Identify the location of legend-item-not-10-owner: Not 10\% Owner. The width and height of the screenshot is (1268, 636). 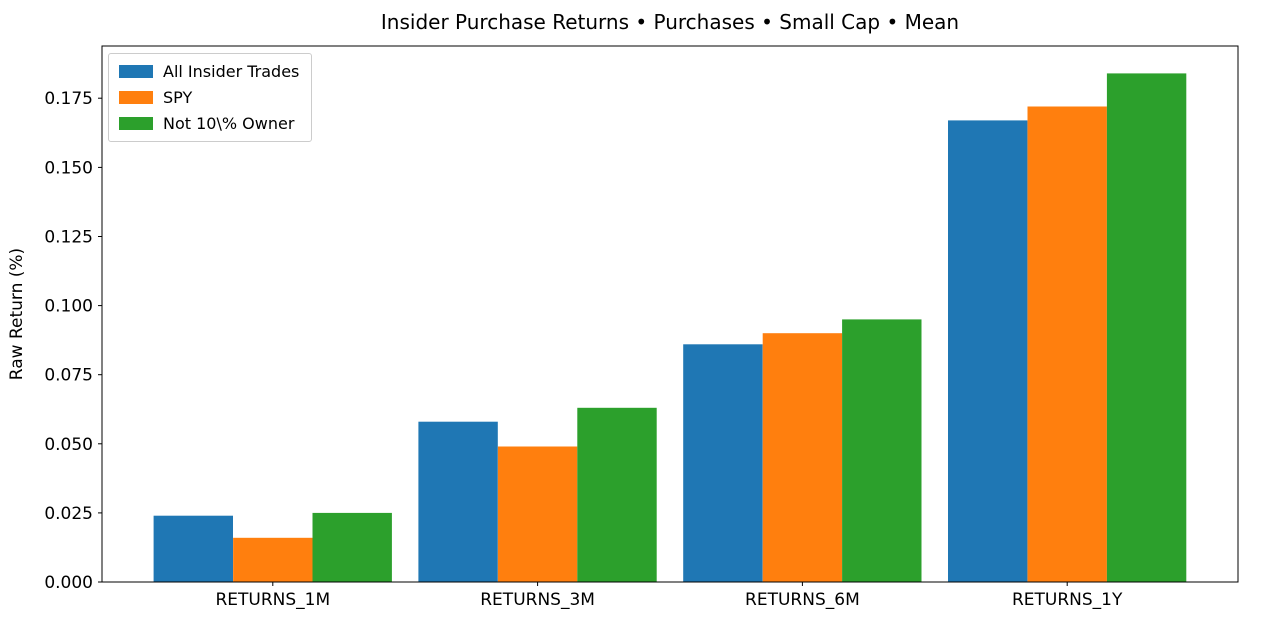
(209, 123).